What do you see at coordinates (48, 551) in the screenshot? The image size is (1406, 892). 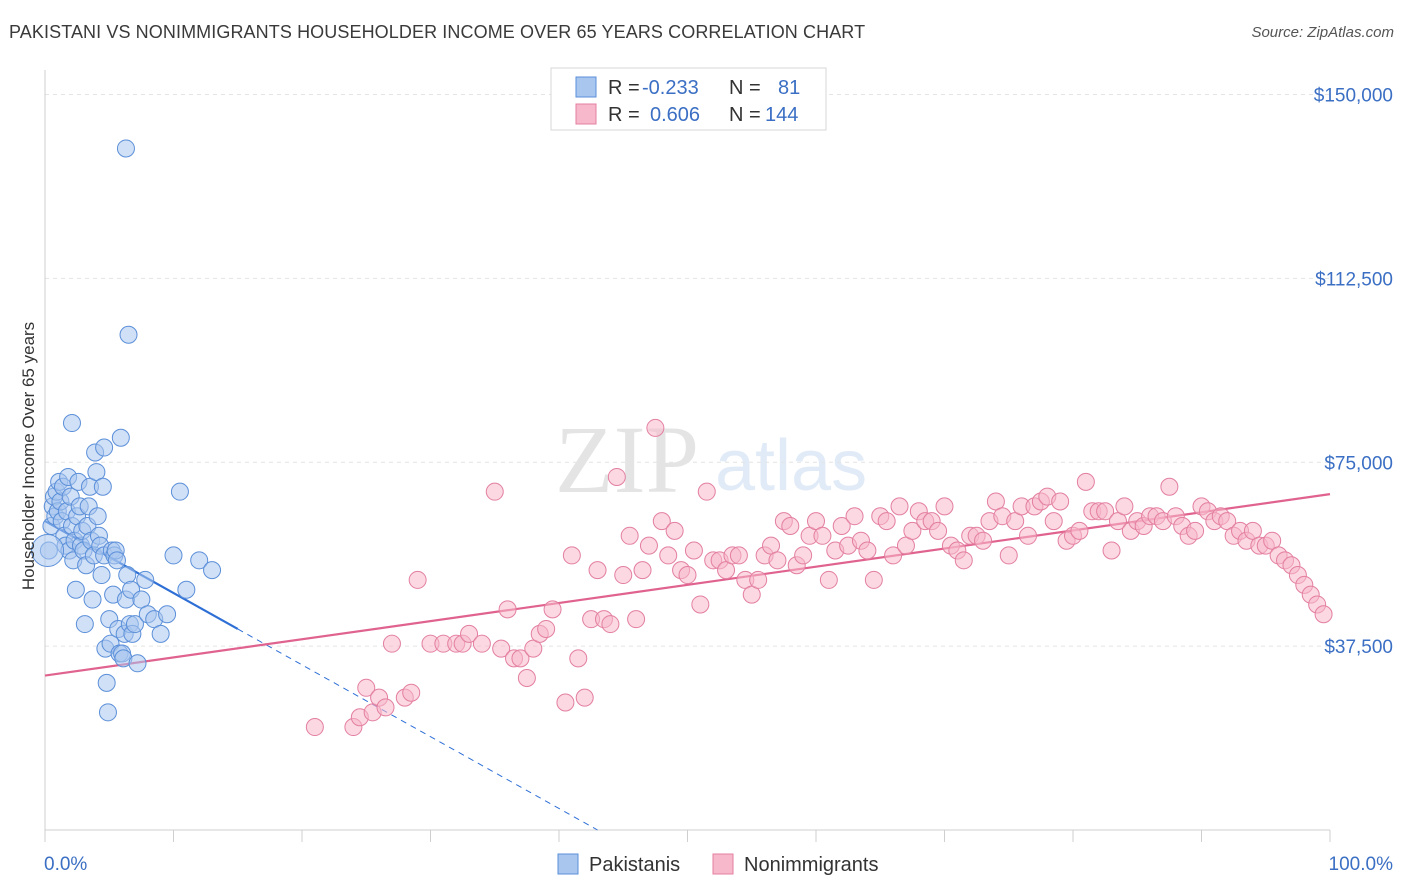 I see `data-point-cluster` at bounding box center [48, 551].